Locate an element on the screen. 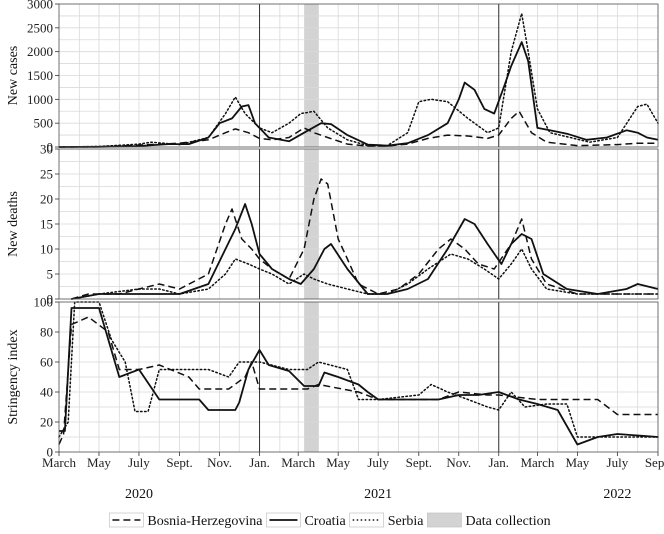 The width and height of the screenshot is (664, 534). legend-item: Serbia is located at coordinates (387, 521).